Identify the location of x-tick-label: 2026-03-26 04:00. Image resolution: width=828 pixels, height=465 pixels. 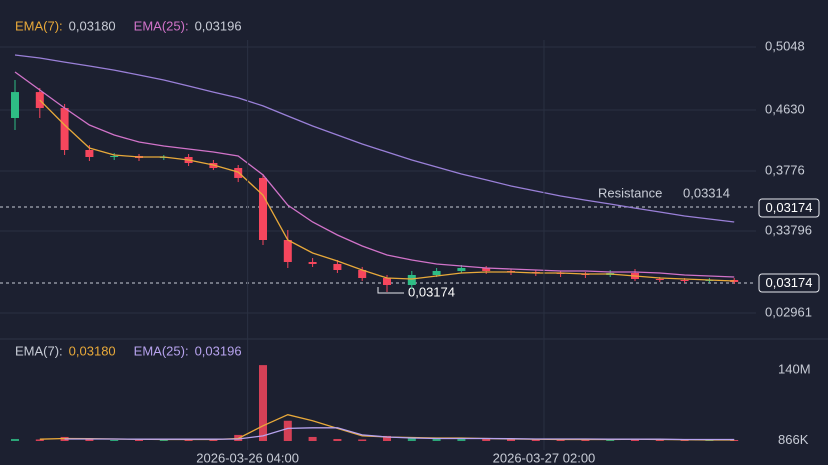
(247, 457).